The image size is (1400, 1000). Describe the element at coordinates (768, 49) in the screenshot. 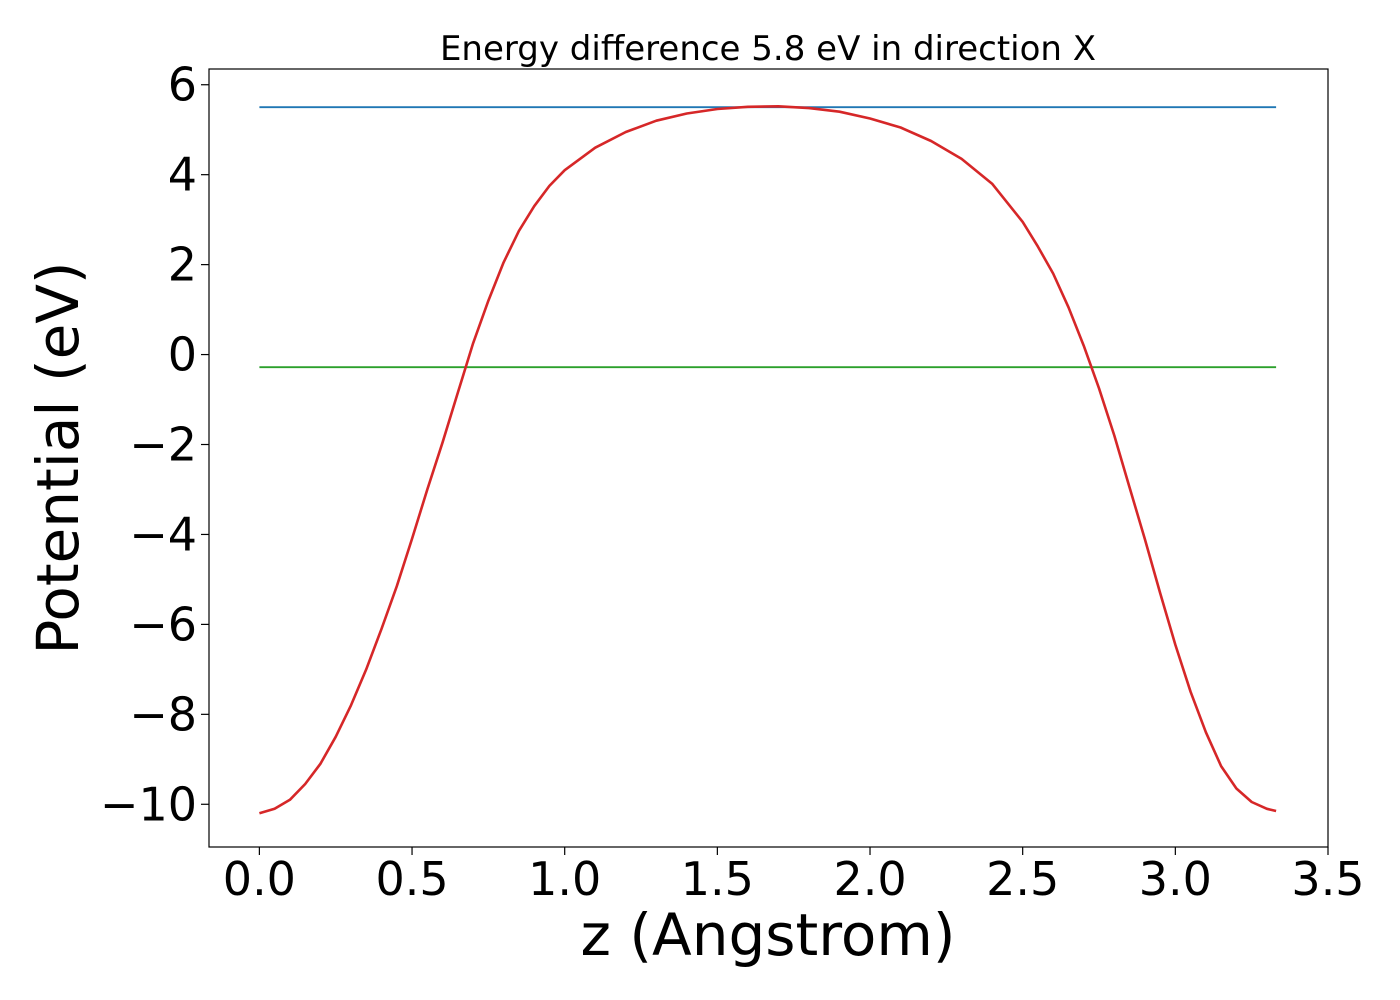

I see `chart-title: Energy difference 5.8 eV in direction X` at that location.